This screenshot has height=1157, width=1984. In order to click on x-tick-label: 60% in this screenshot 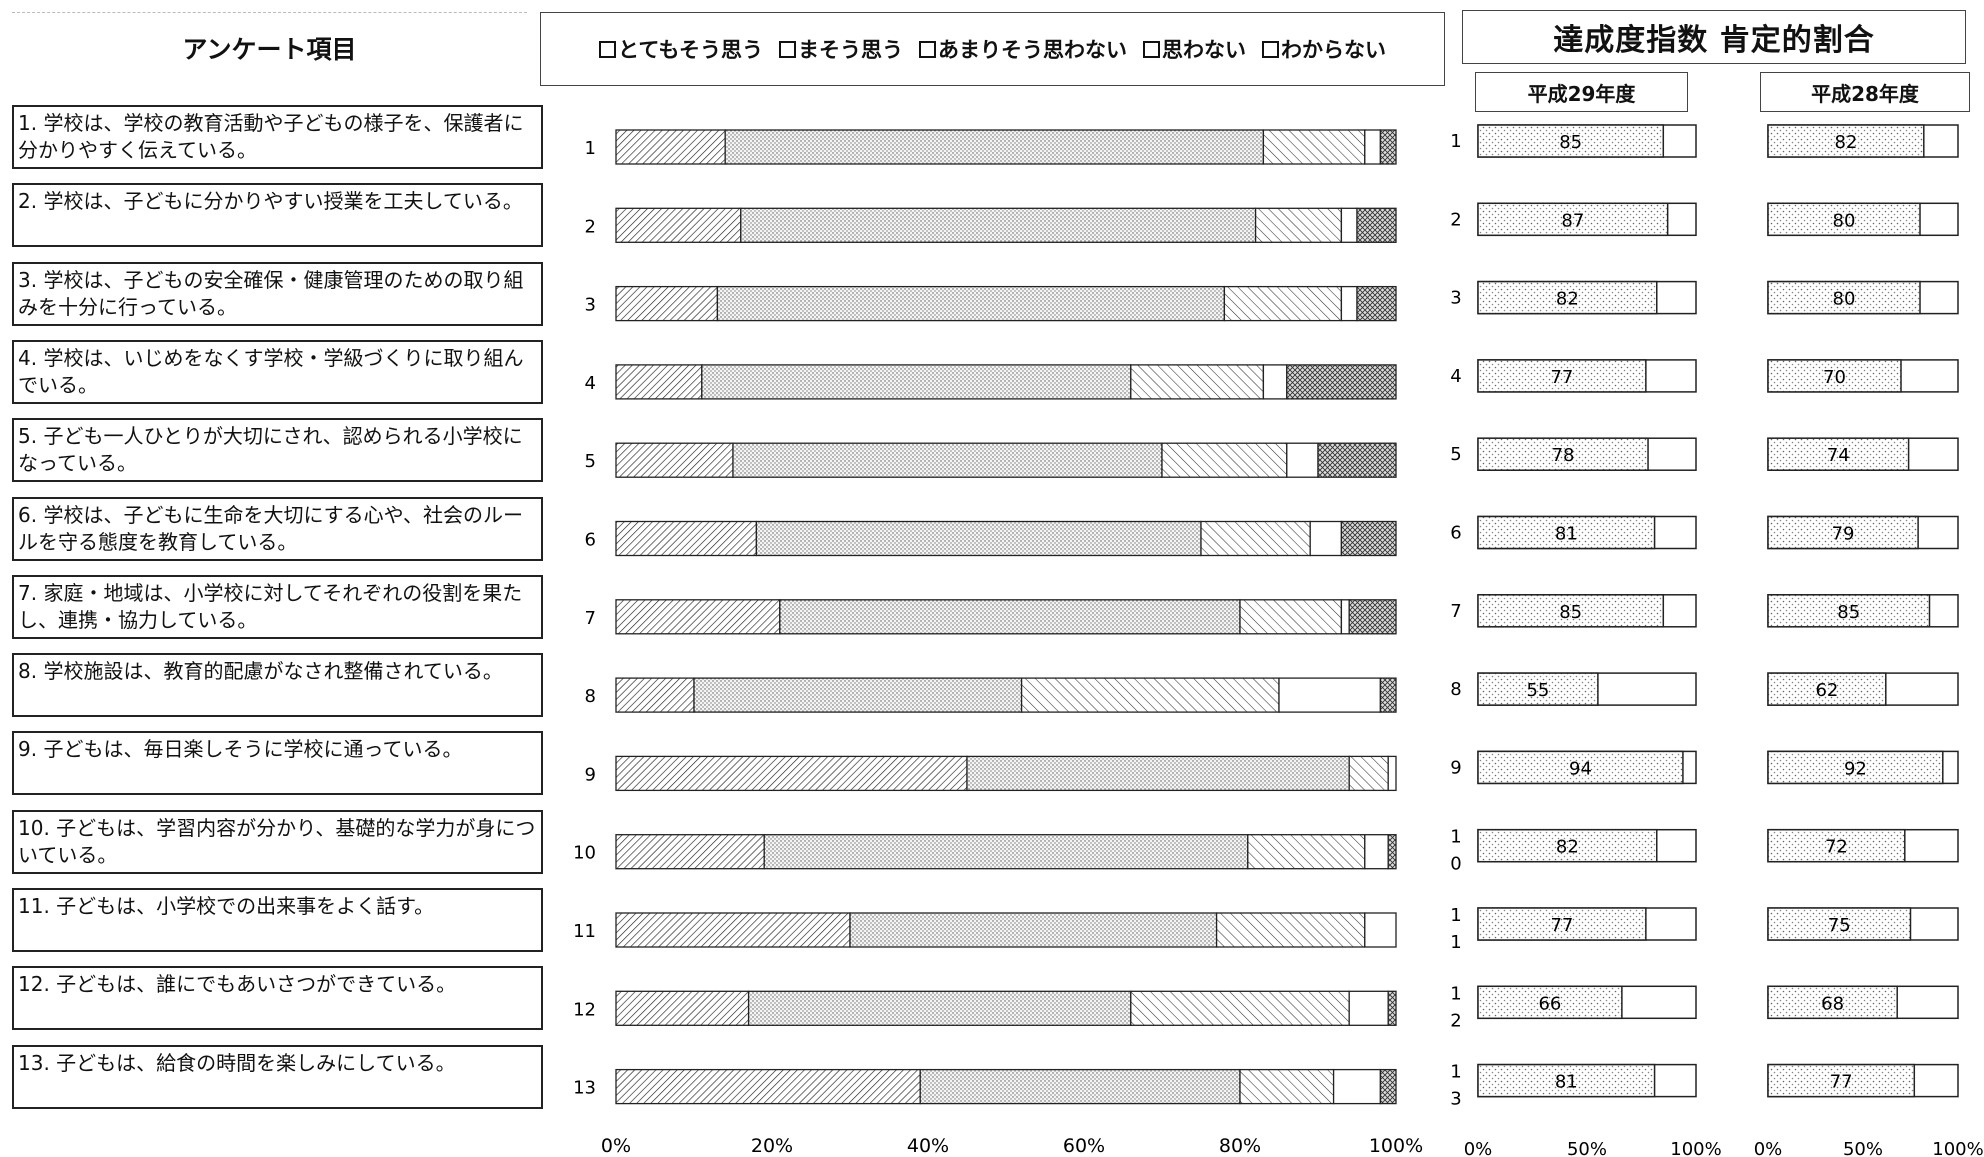, I will do `click(1084, 1146)`.